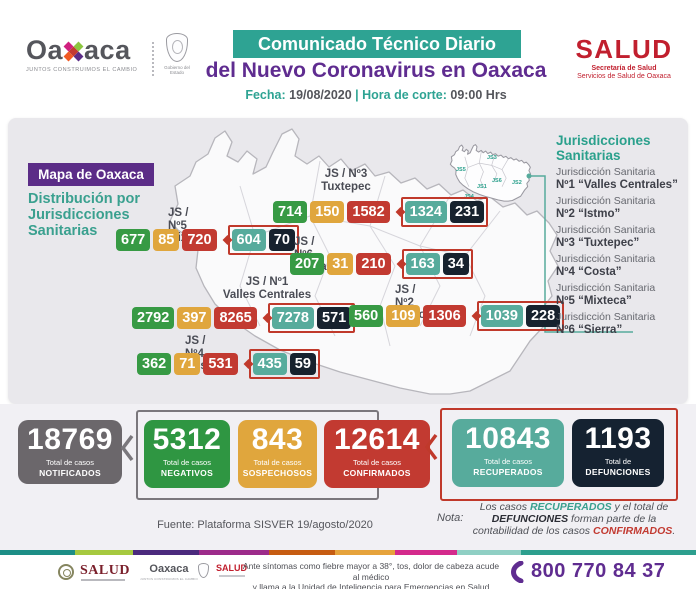 Image resolution: width=696 pixels, height=589 pixels. What do you see at coordinates (154, 364) in the screenshot?
I see `pill-negativos: 362` at bounding box center [154, 364].